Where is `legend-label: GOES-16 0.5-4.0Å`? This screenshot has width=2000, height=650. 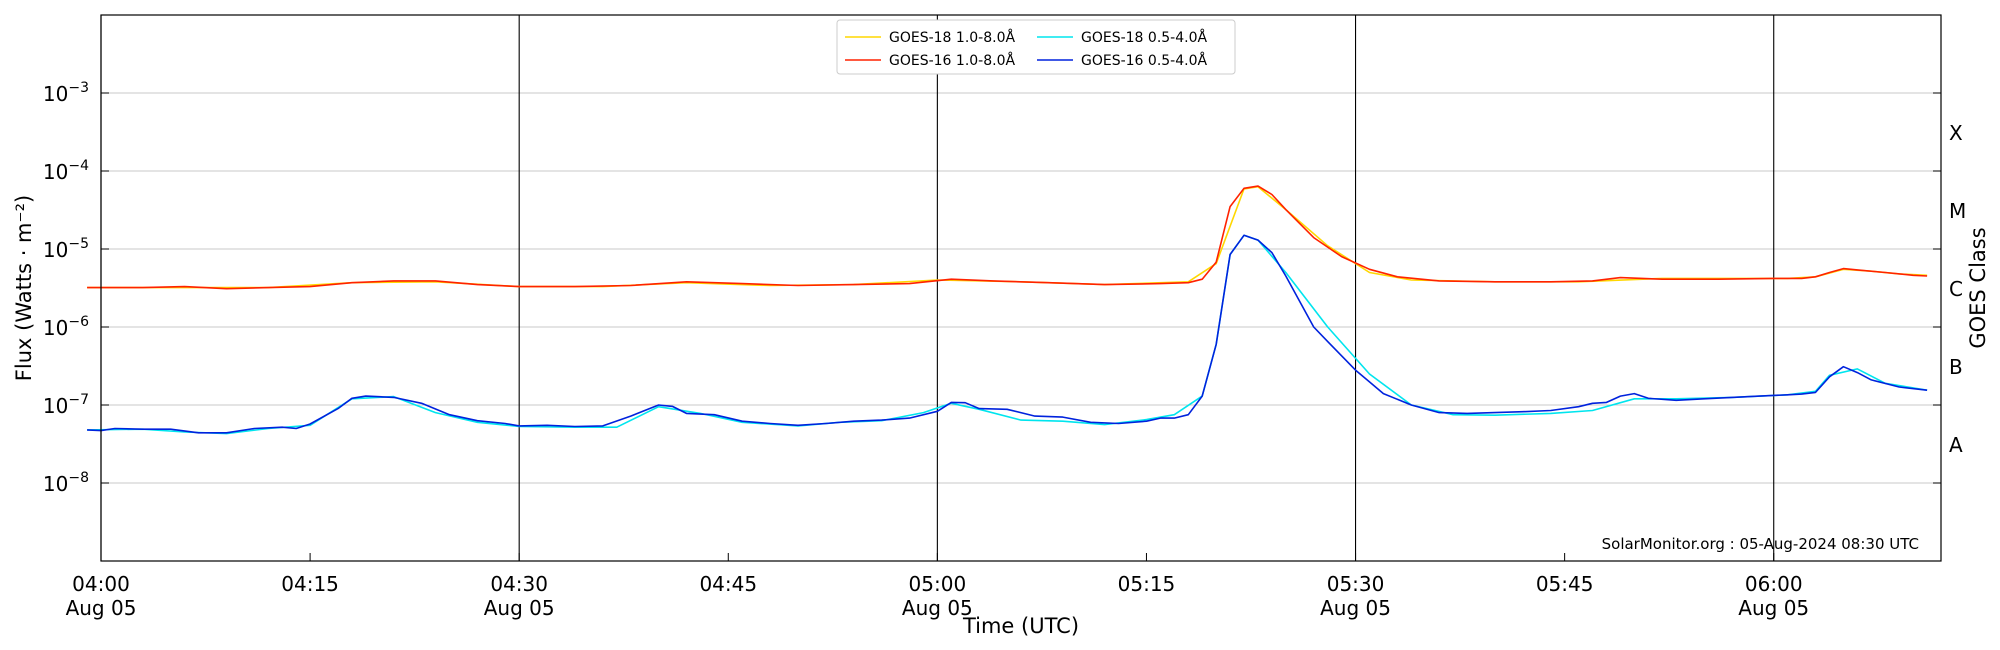 legend-label: GOES-16 0.5-4.0Å is located at coordinates (1144, 60).